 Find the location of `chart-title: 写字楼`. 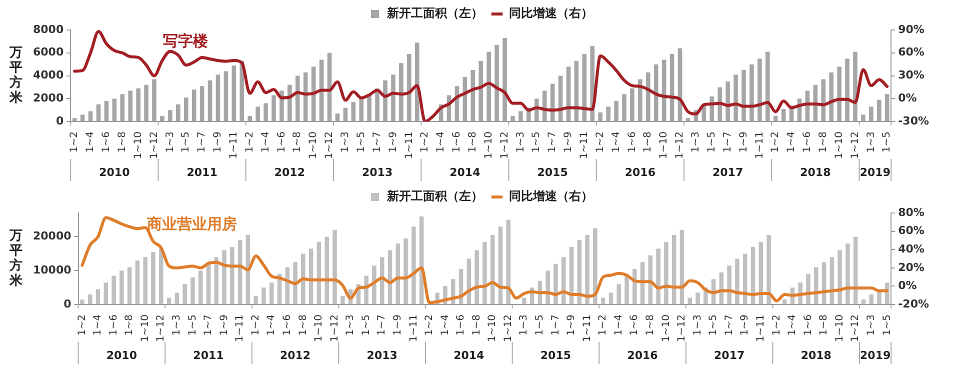

chart-title: 写字楼 is located at coordinates (185, 41).